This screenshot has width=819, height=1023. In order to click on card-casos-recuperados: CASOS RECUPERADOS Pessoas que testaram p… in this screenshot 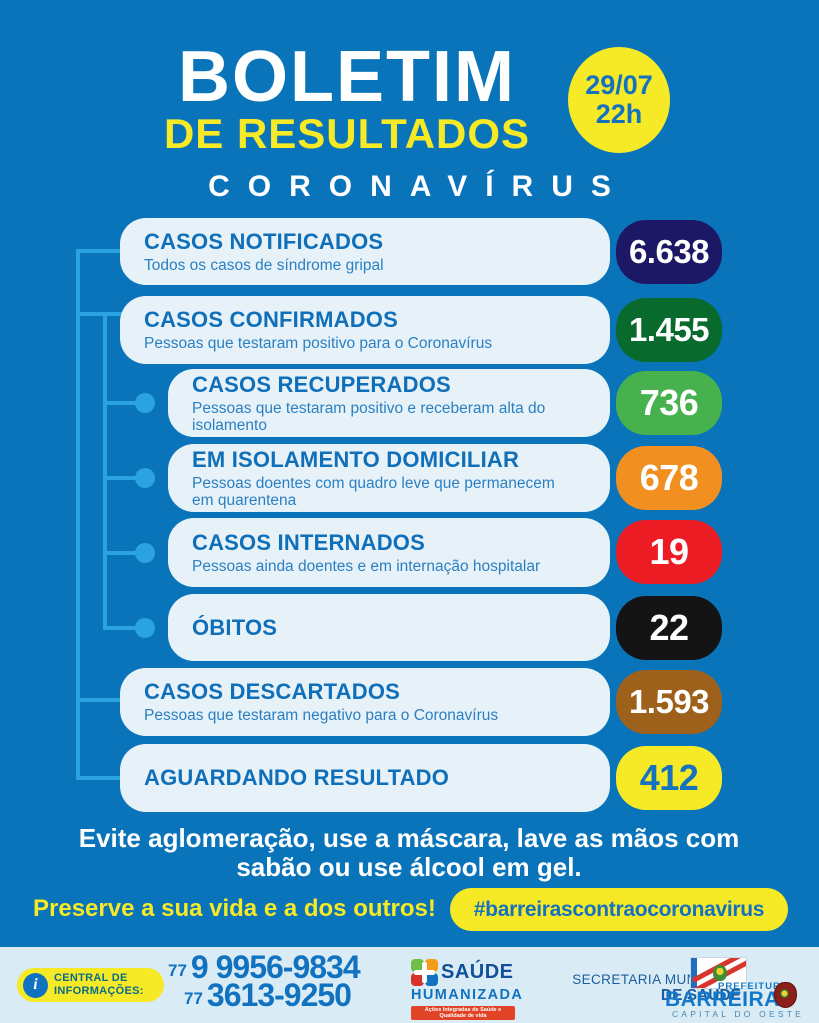, I will do `click(389, 403)`.